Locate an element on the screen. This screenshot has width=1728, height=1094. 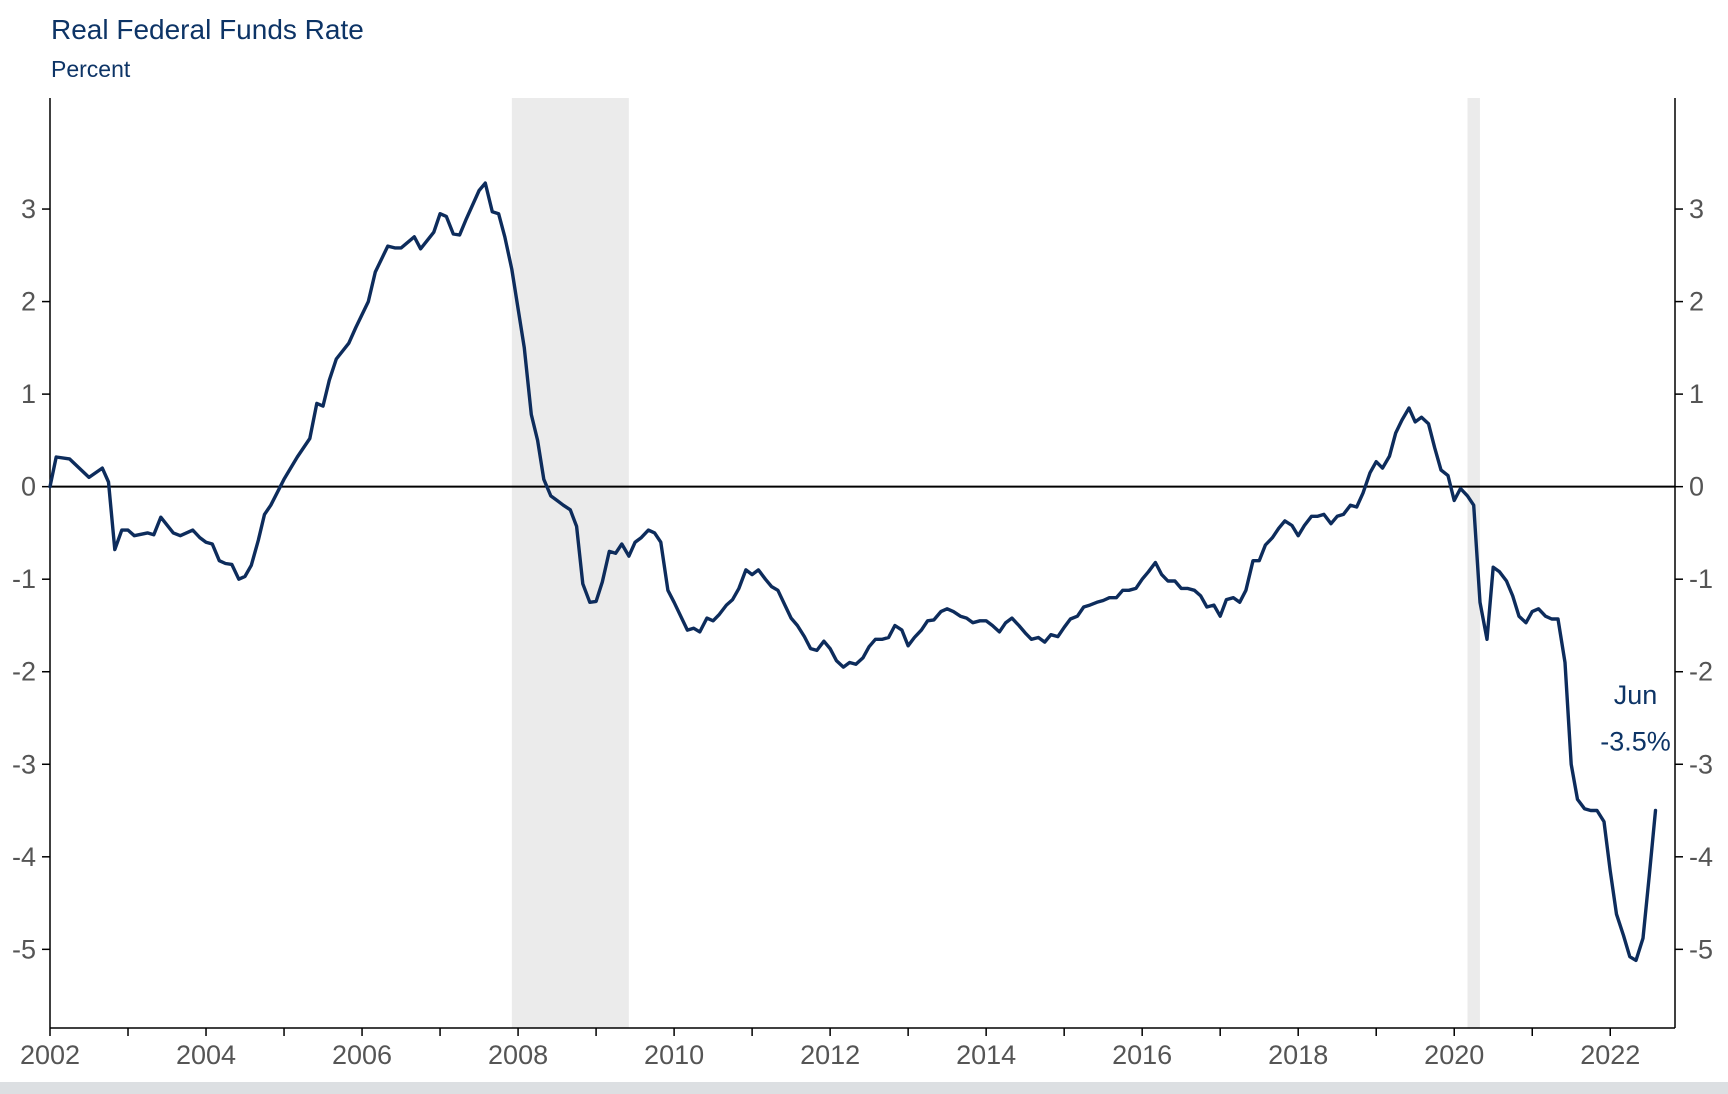
y-tick-label-left: 1 is located at coordinates (28, 394).